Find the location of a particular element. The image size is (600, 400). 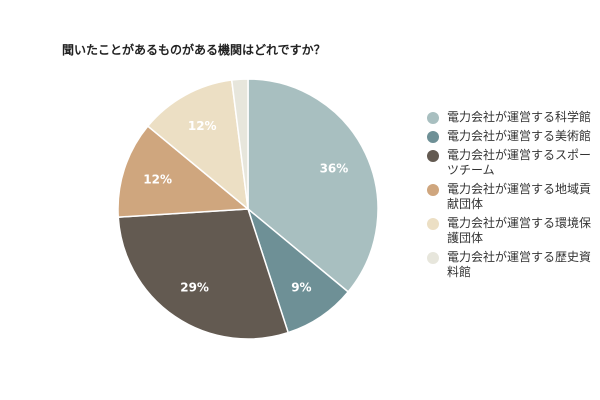

legend-item-5: 電力会社が運営する歴史資料館 is located at coordinates (513, 265).